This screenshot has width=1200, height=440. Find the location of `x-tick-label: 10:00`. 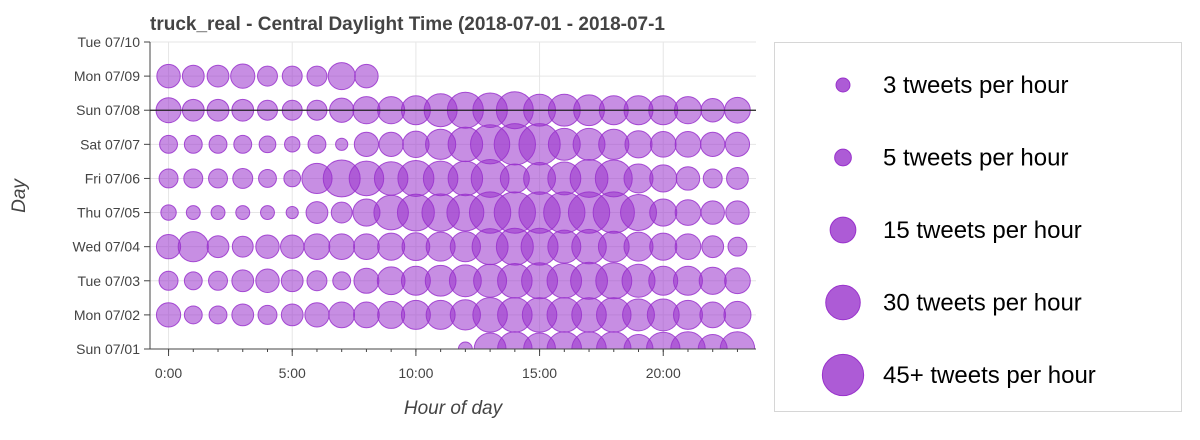

x-tick-label: 10:00 is located at coordinates (415, 373).